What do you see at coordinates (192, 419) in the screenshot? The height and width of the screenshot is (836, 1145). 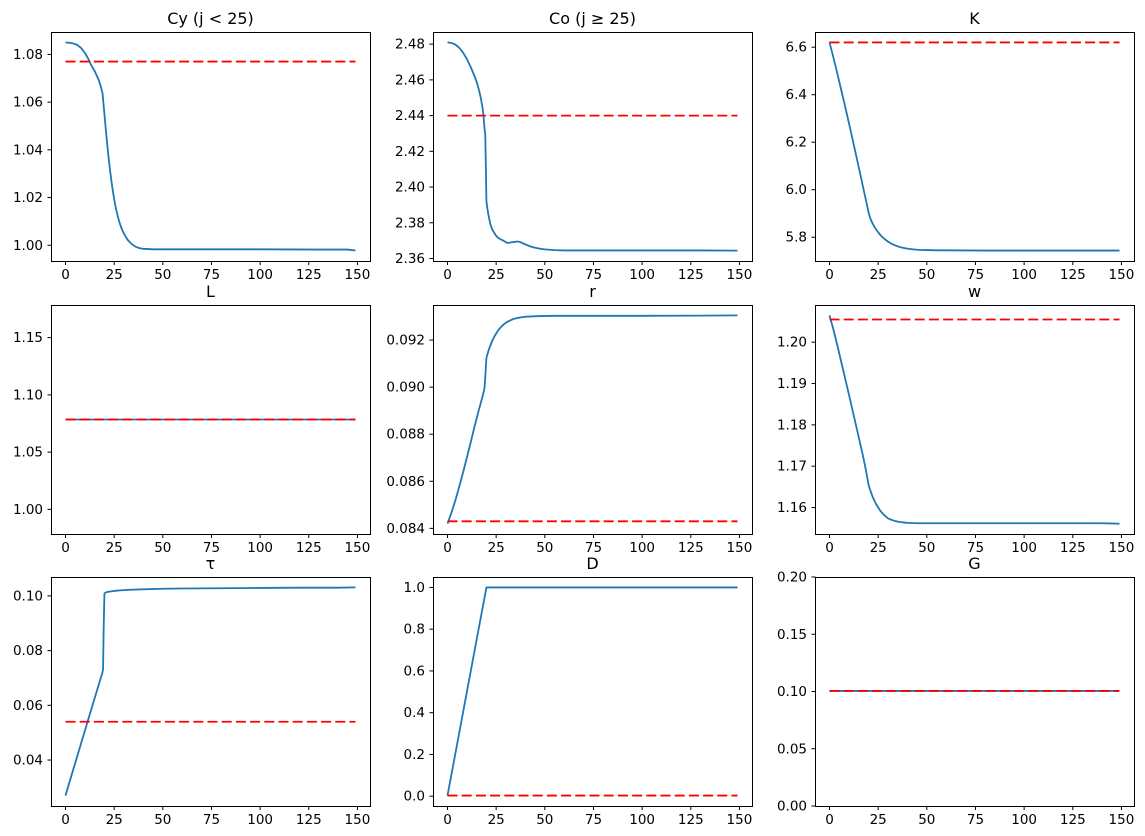 I see `subplot-l: 1.00 1.05 1.10 1.15 0 25 50 75 100 125 150 L` at bounding box center [192, 419].